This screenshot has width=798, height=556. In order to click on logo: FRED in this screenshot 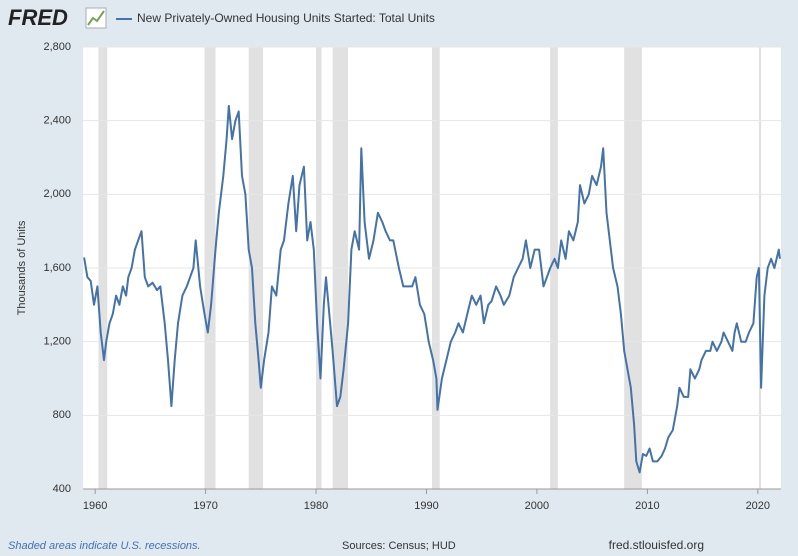, I will do `click(38, 17)`.